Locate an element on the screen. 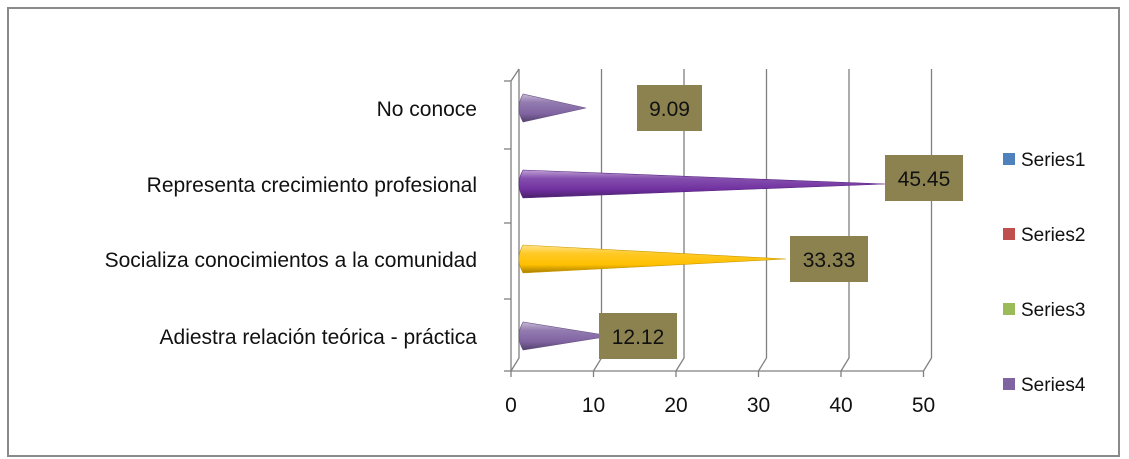 The height and width of the screenshot is (459, 1129). legend-label: Series2 is located at coordinates (1053, 235).